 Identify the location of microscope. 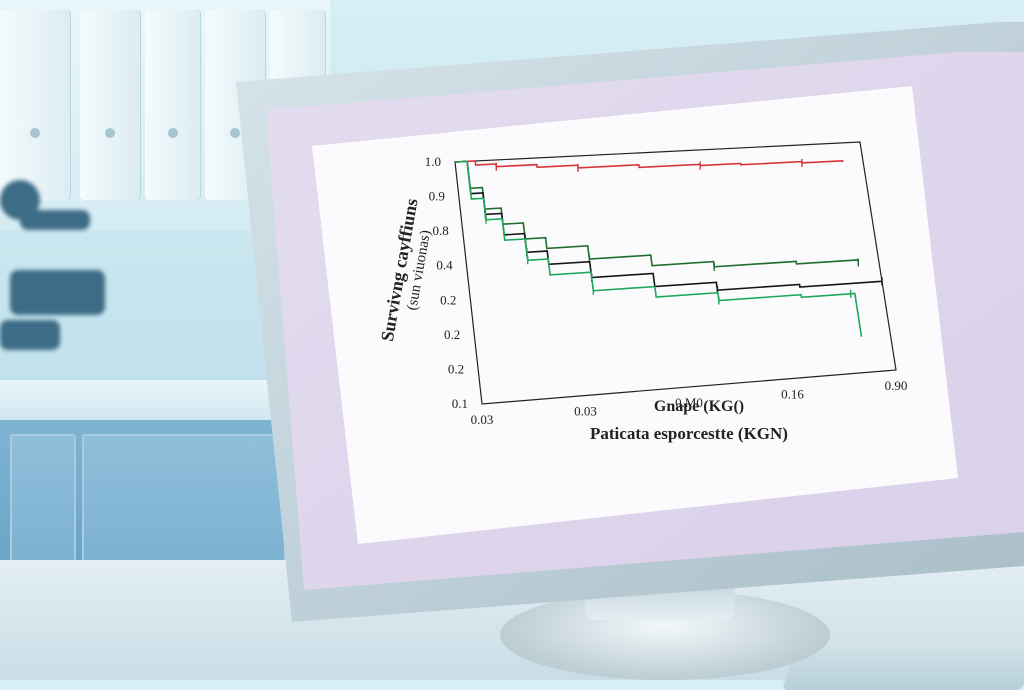
(60, 270).